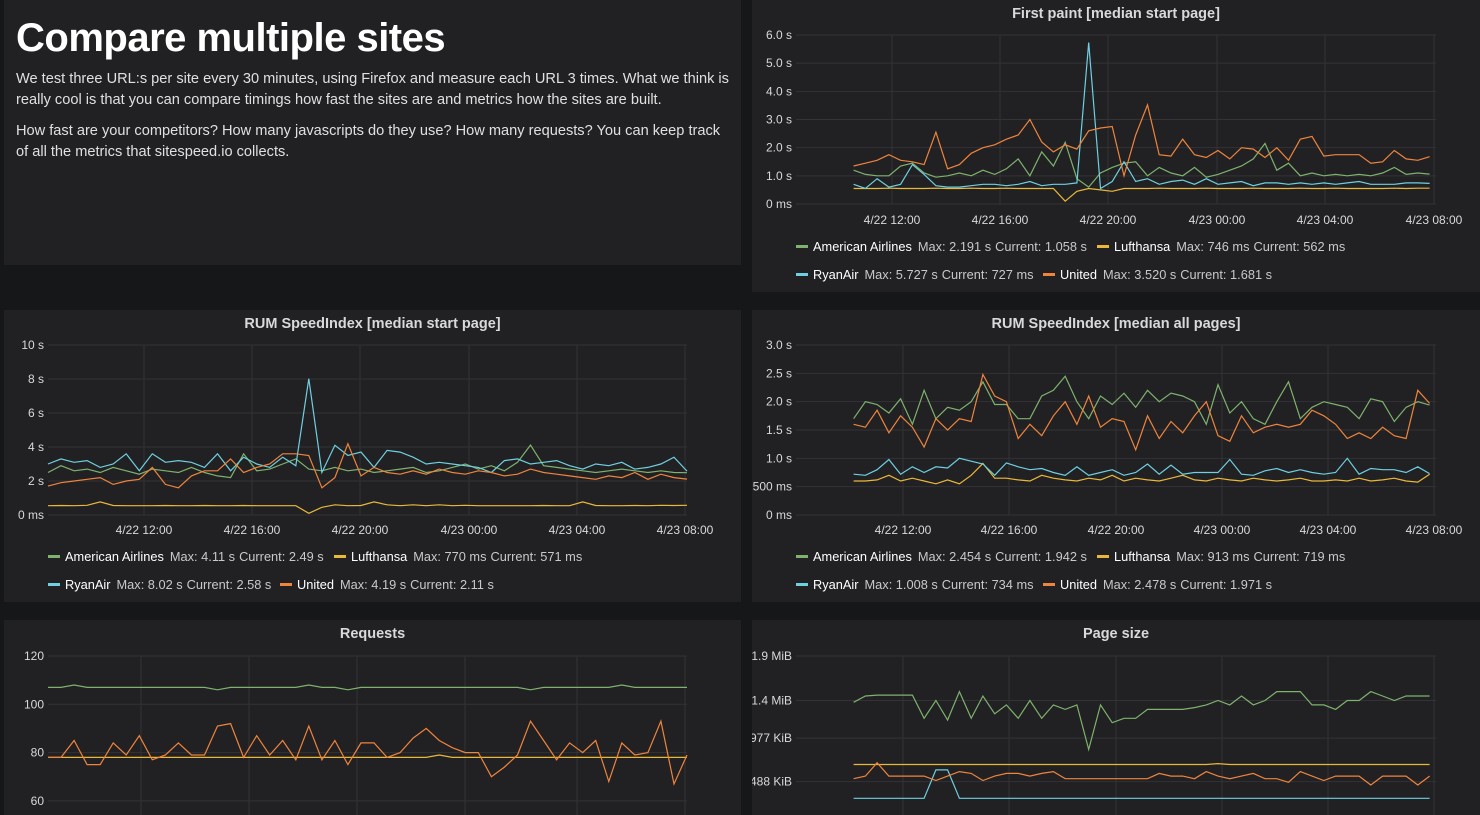  I want to click on legend-max: Max: 746 ms, so click(1213, 246).